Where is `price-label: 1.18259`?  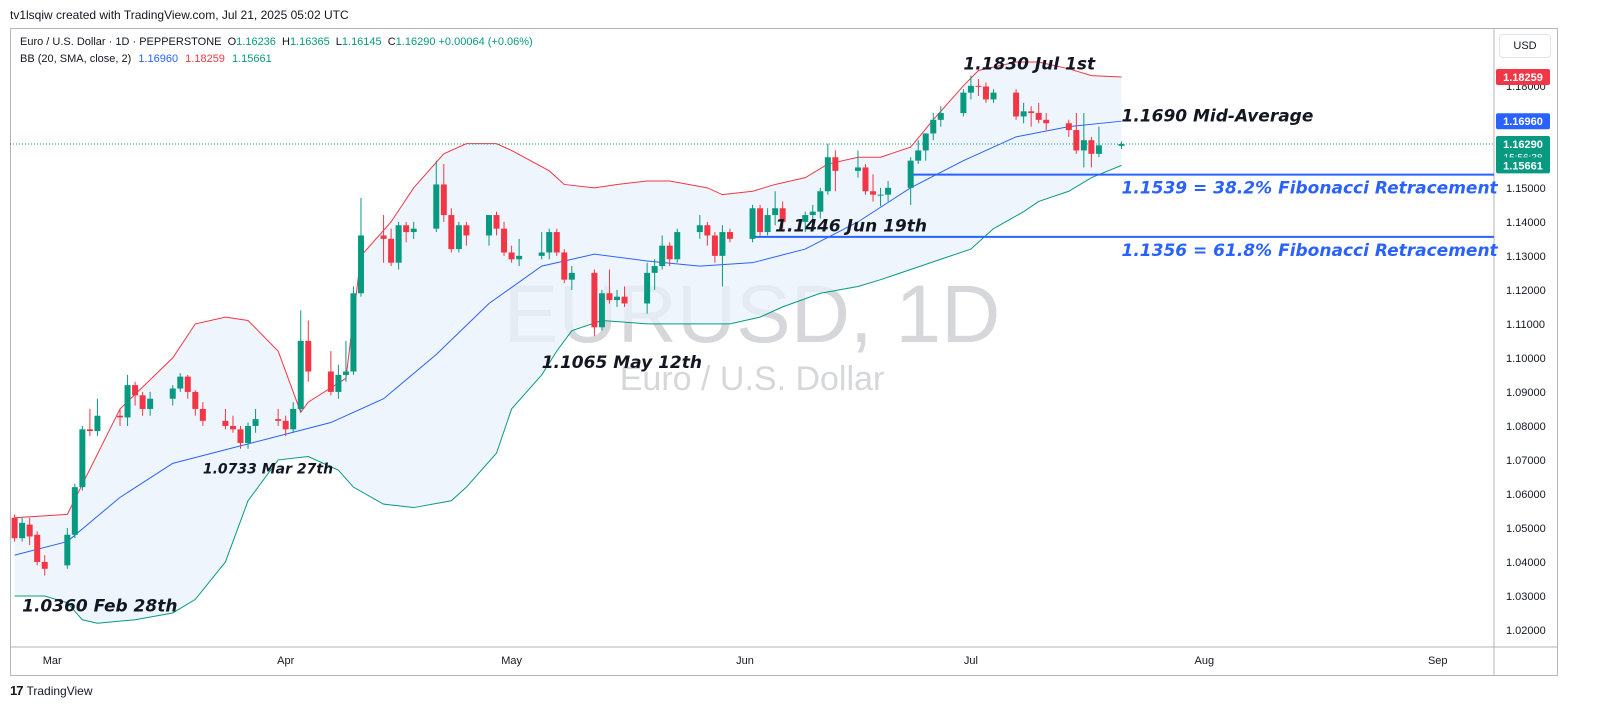 price-label: 1.18259 is located at coordinates (1523, 77).